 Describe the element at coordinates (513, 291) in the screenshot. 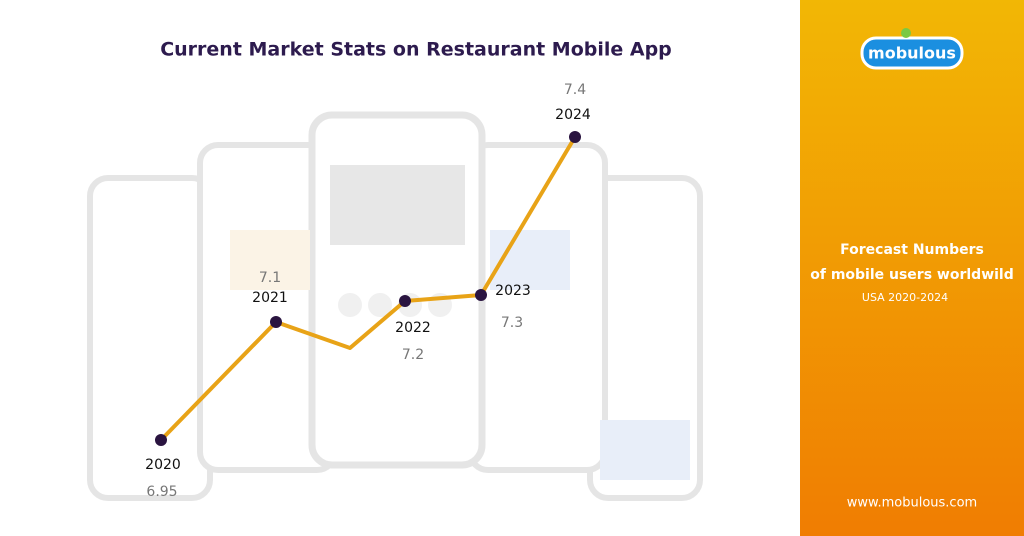

I see `point-year: 2023` at that location.